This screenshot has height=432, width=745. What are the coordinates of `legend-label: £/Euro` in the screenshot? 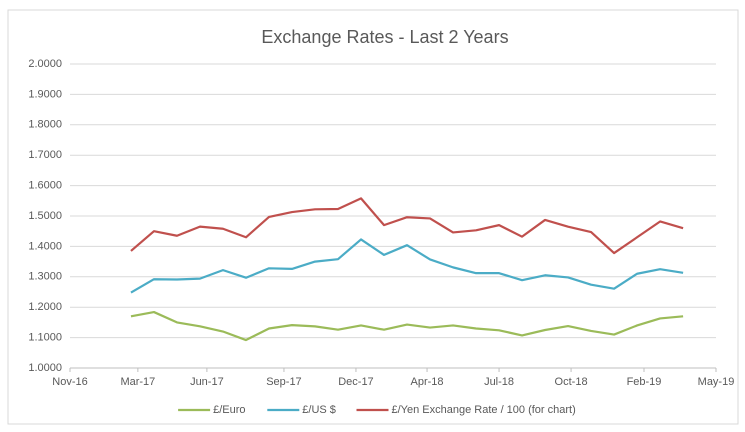 It's located at (229, 410).